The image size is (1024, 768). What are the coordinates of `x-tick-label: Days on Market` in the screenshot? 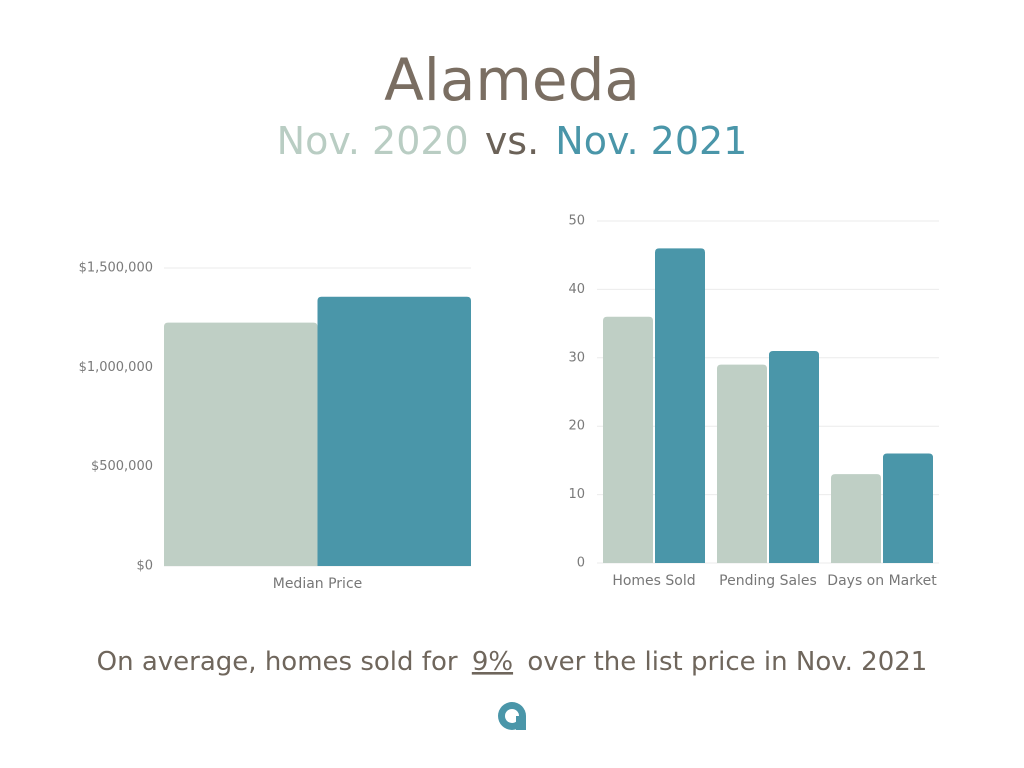 It's located at (882, 581).